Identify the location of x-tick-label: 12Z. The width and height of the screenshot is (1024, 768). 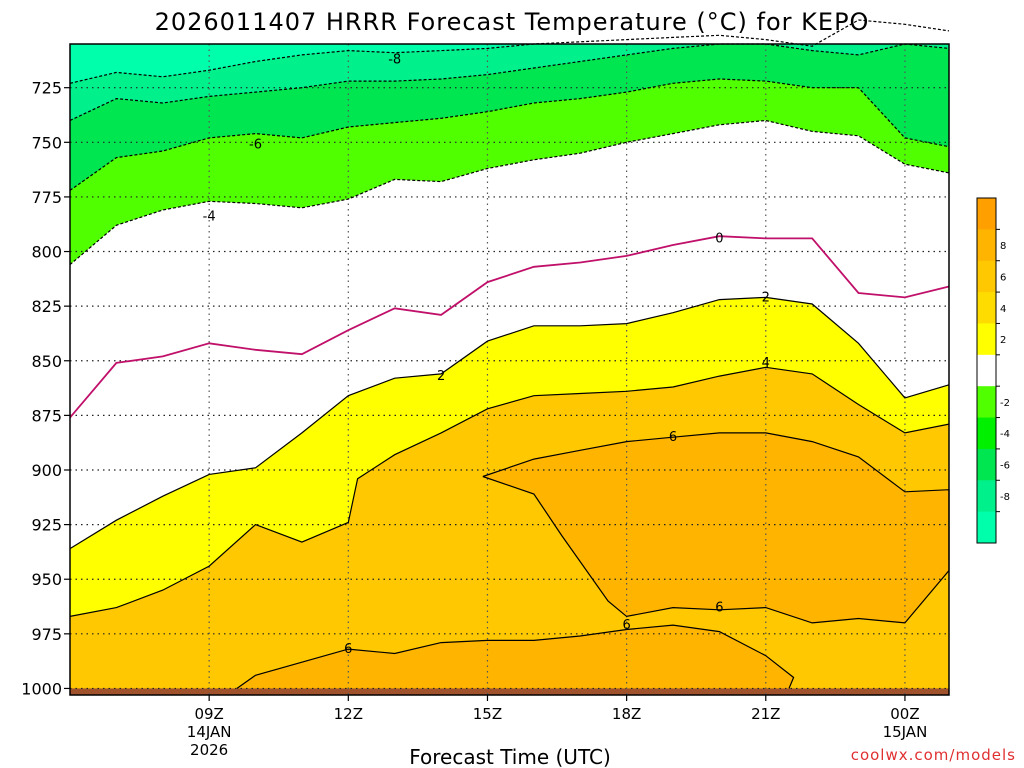
(348, 714).